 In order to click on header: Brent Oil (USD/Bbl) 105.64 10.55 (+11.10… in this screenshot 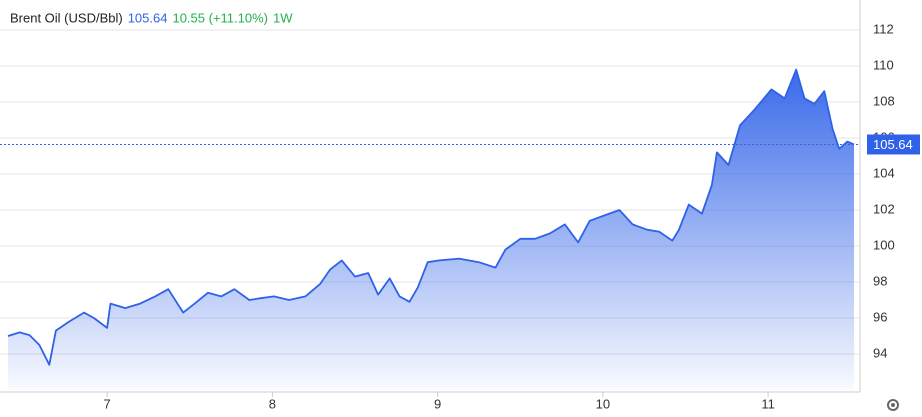, I will do `click(151, 17)`.